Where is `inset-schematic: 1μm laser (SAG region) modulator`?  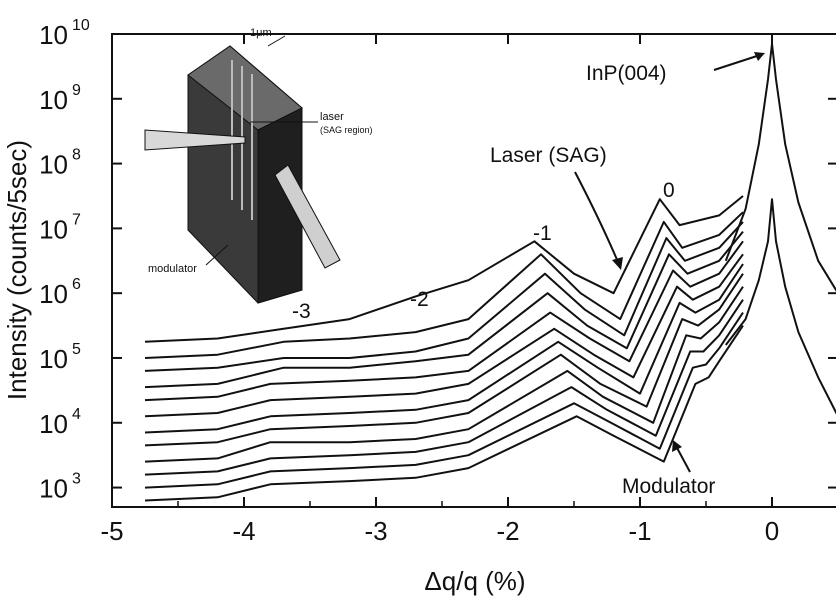 inset-schematic: 1μm laser (SAG region) modulator is located at coordinates (258, 165).